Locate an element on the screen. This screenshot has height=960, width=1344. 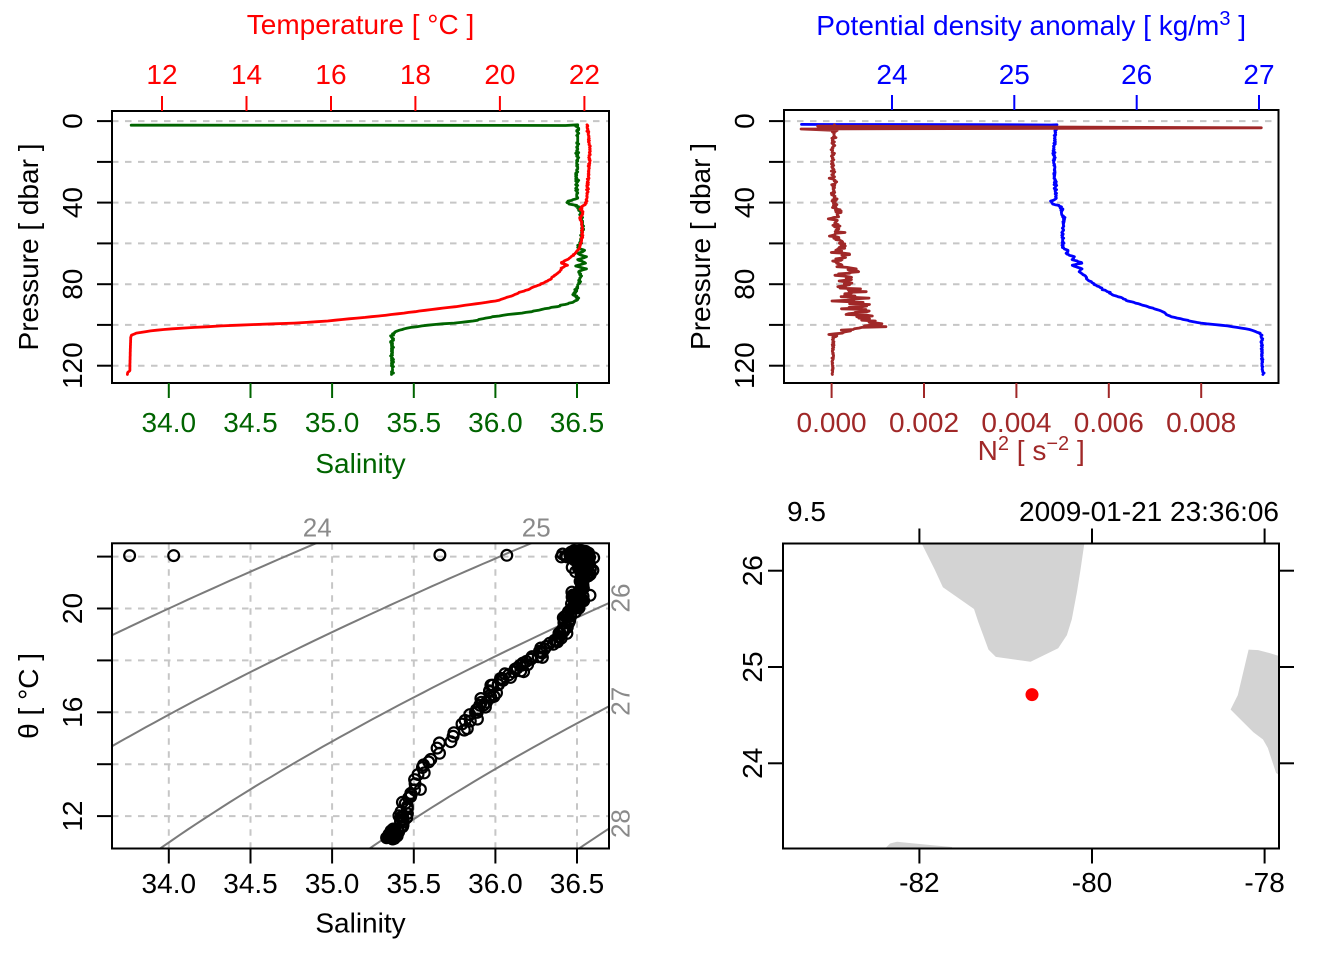
svg-text: 0.004 is located at coordinates (1016, 422).